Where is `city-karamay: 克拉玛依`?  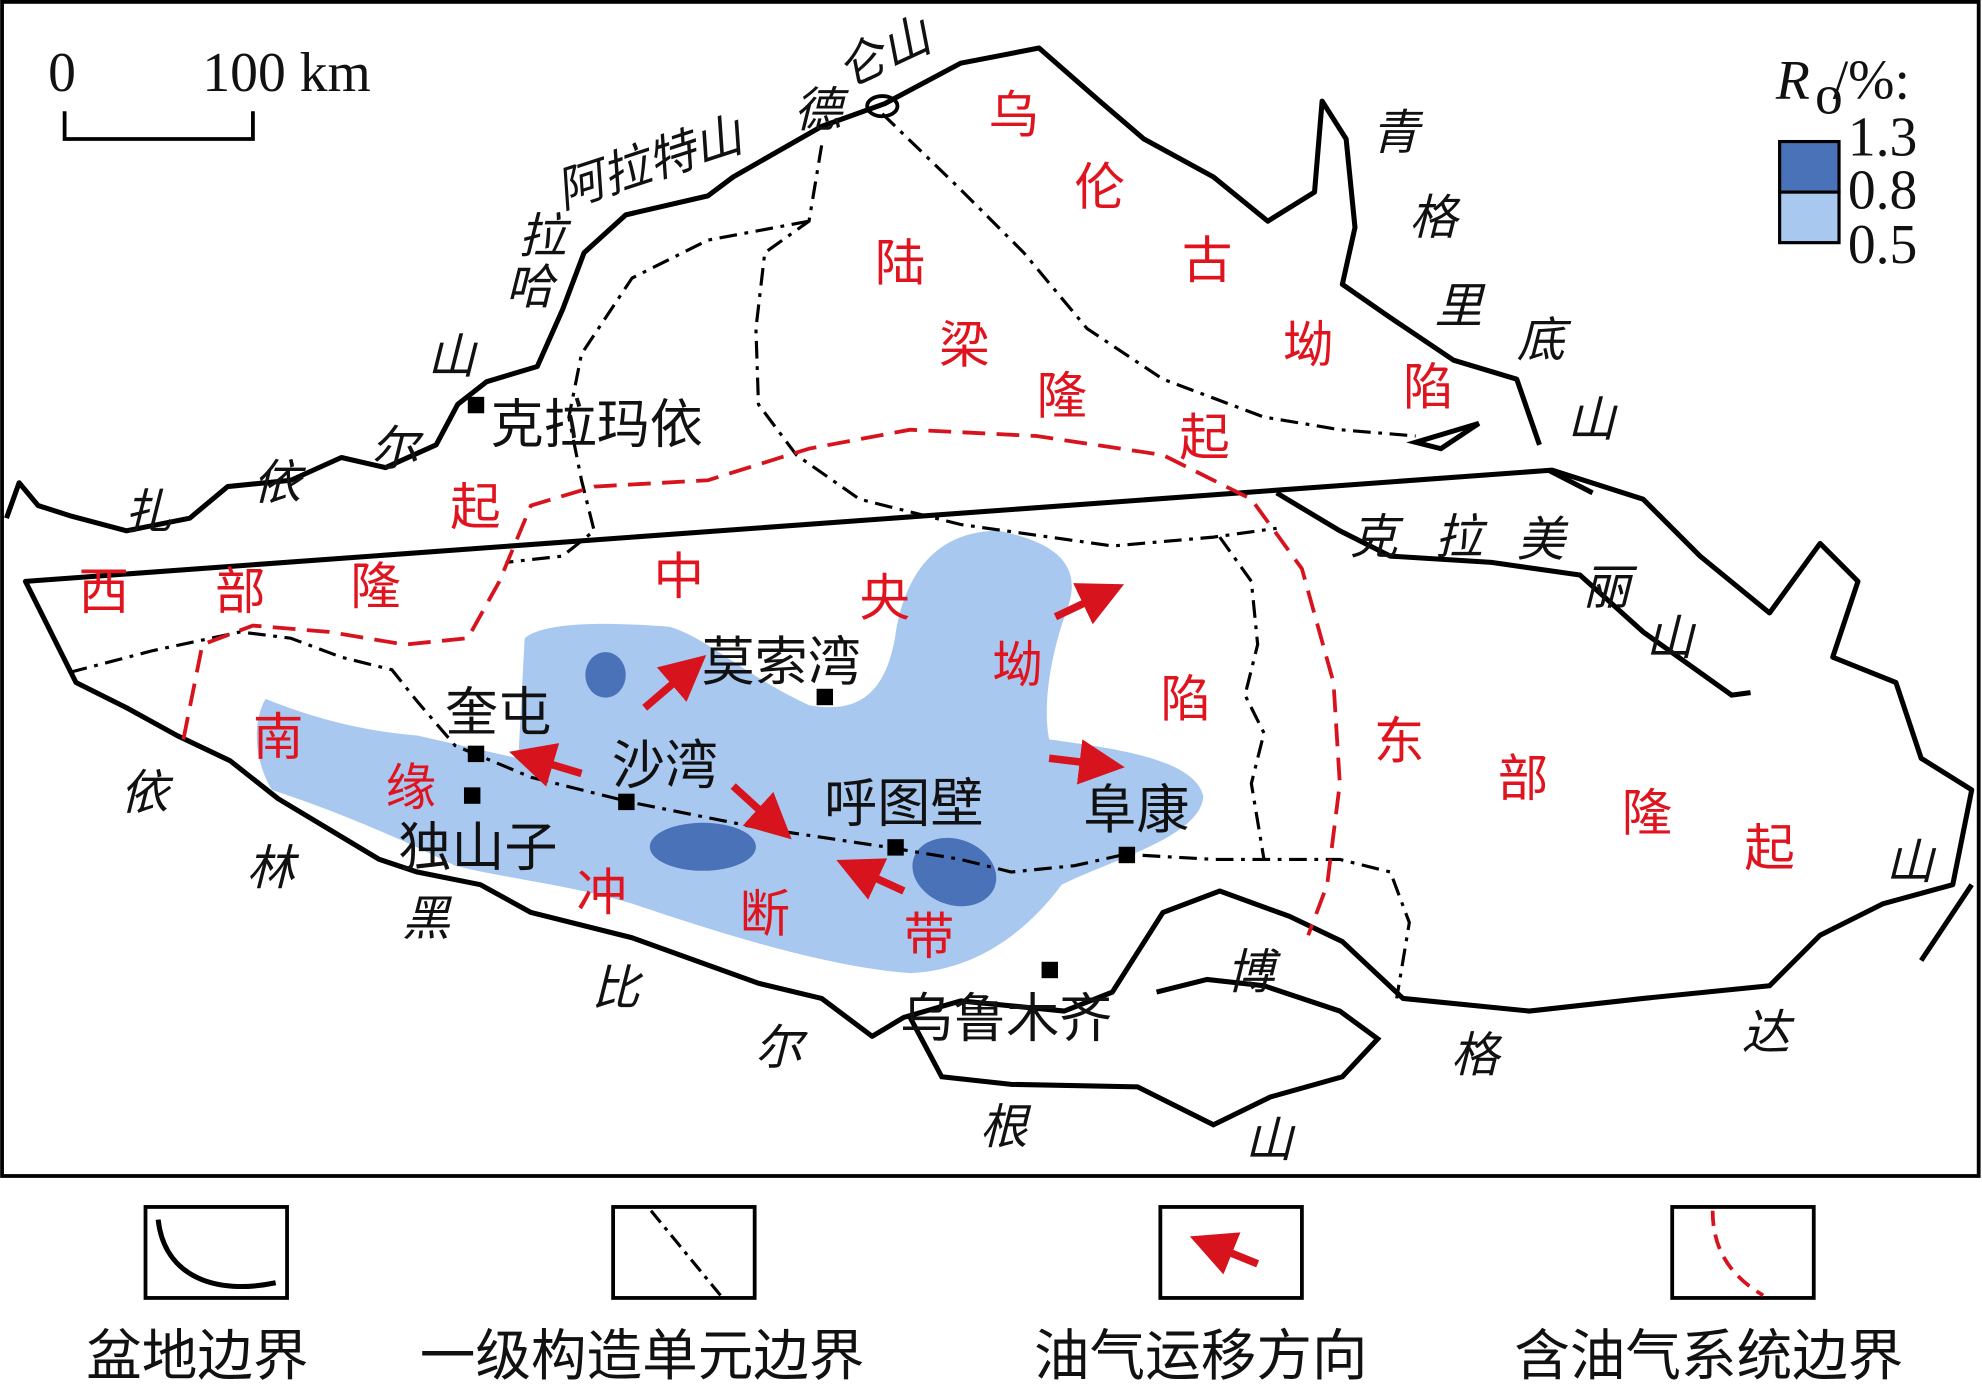
city-karamay: 克拉玛依 is located at coordinates (597, 424).